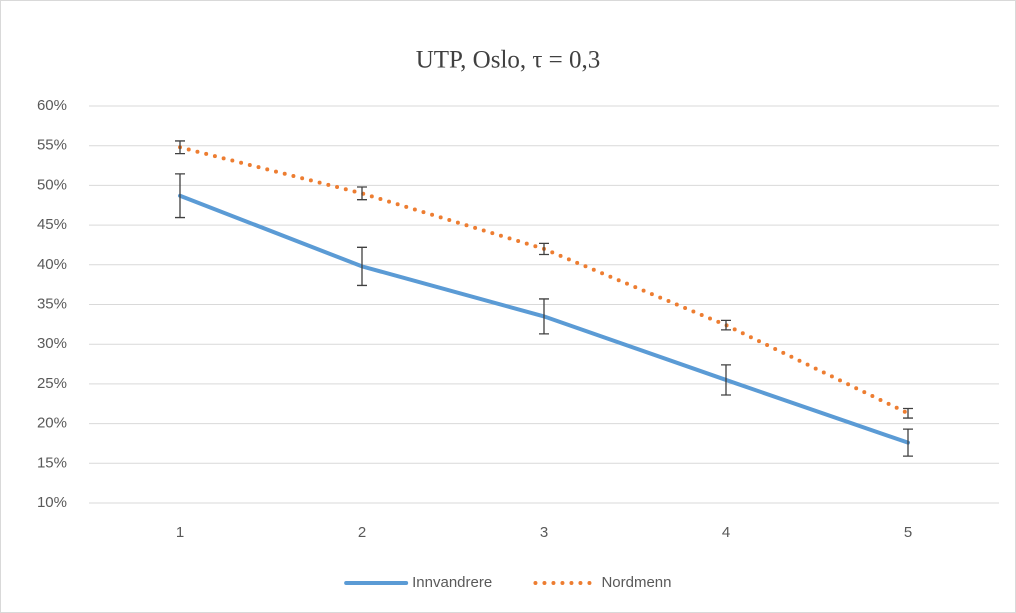  Describe the element at coordinates (52, 462) in the screenshot. I see `y-tick-label: 15%` at that location.